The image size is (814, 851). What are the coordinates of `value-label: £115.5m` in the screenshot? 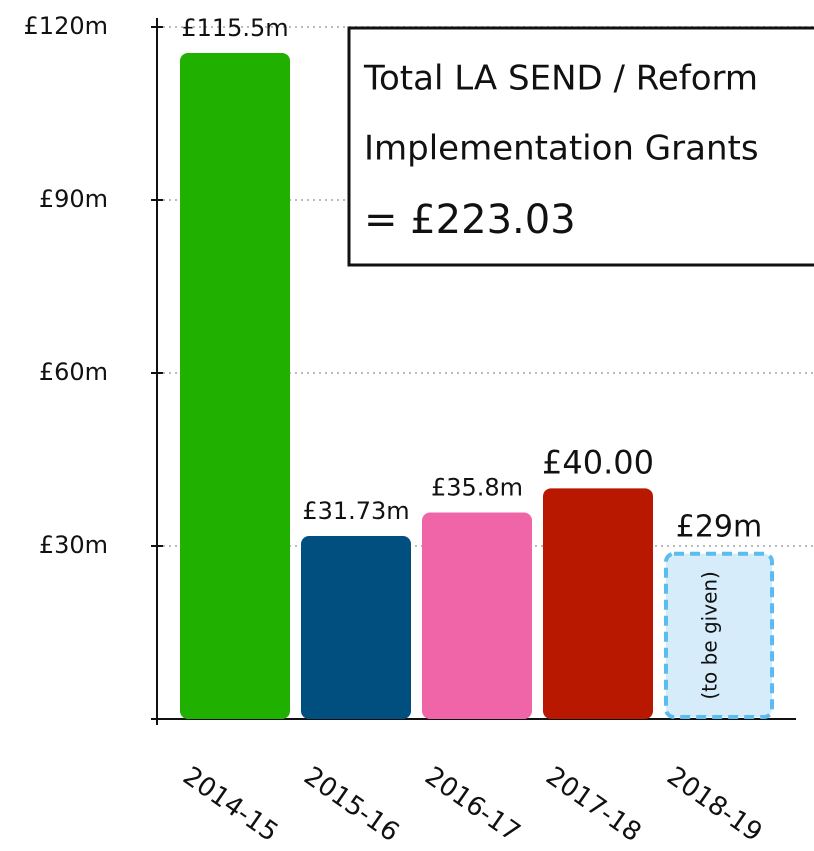 It's located at (234, 28).